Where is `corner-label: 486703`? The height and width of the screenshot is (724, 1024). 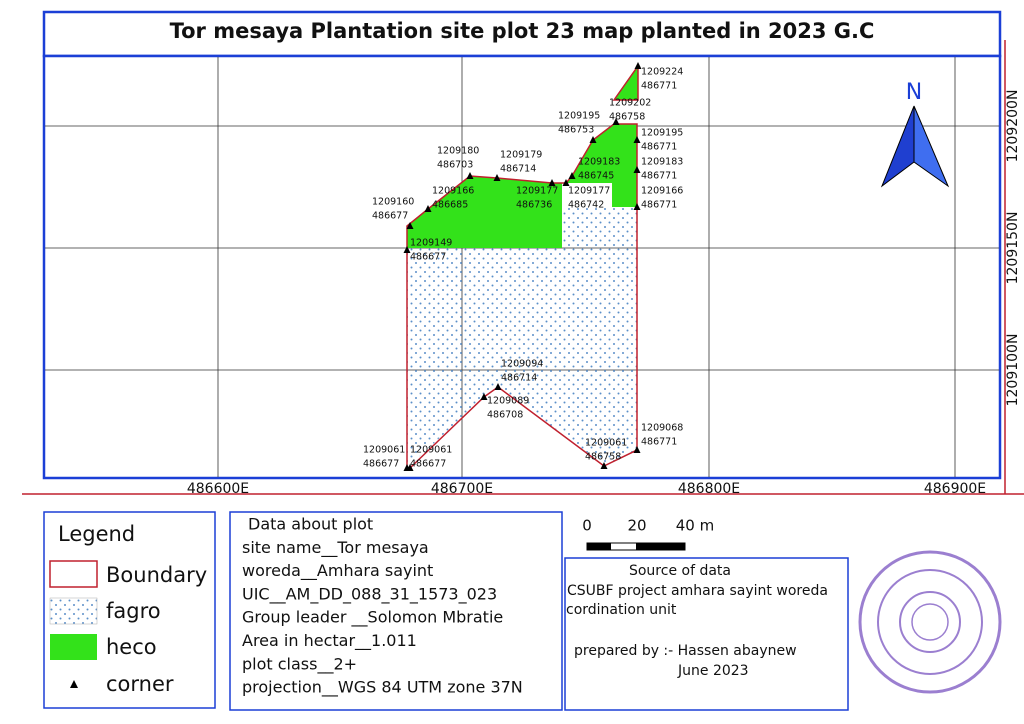 corner-label: 486703 is located at coordinates (455, 165).